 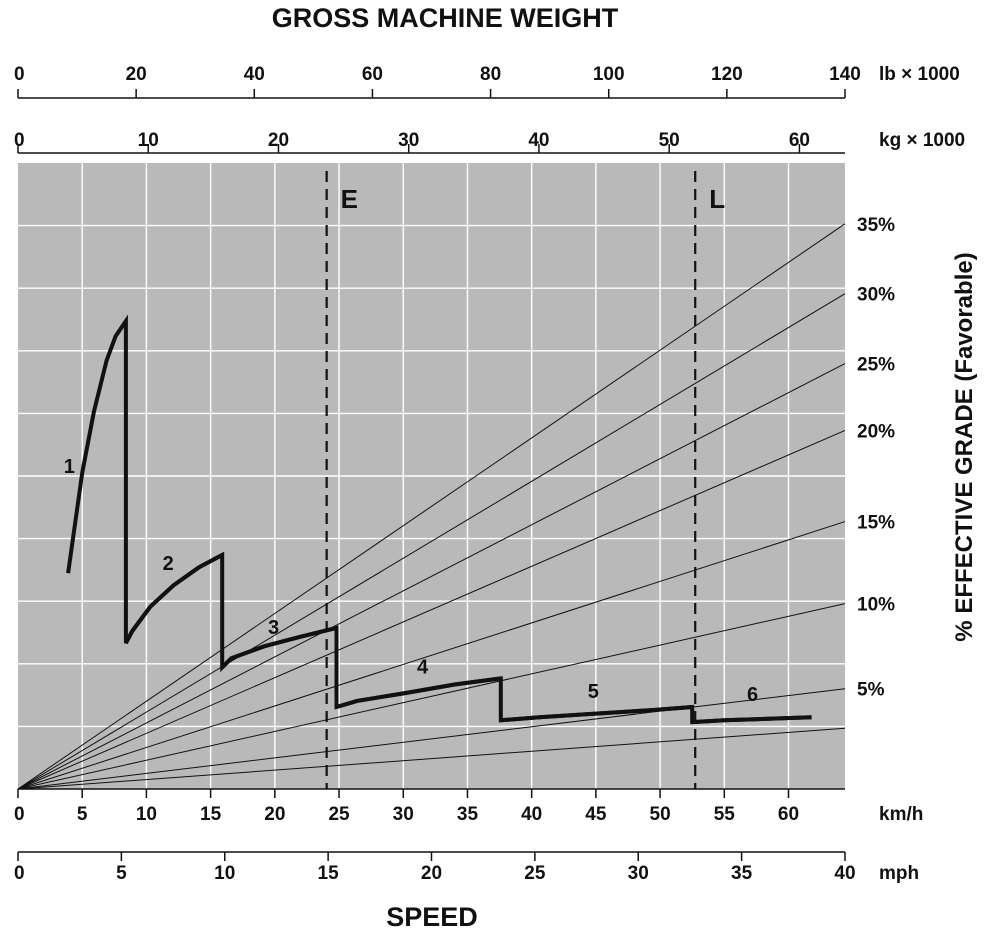 I want to click on gear-label: 6, so click(x=752, y=695).